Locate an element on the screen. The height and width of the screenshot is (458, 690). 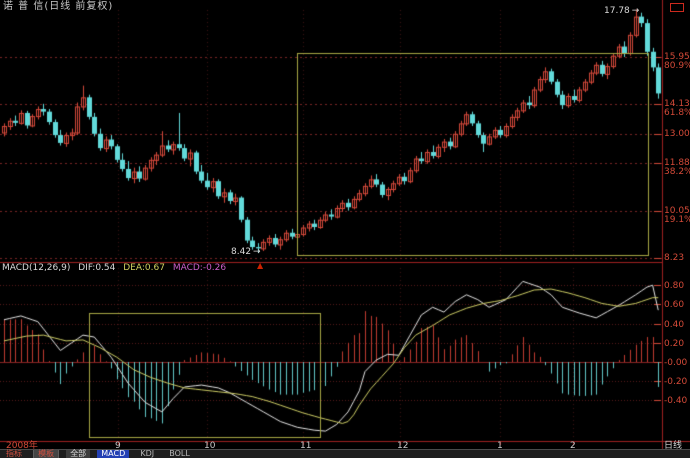
drawing-tool-button is located at coordinates (677, 7).